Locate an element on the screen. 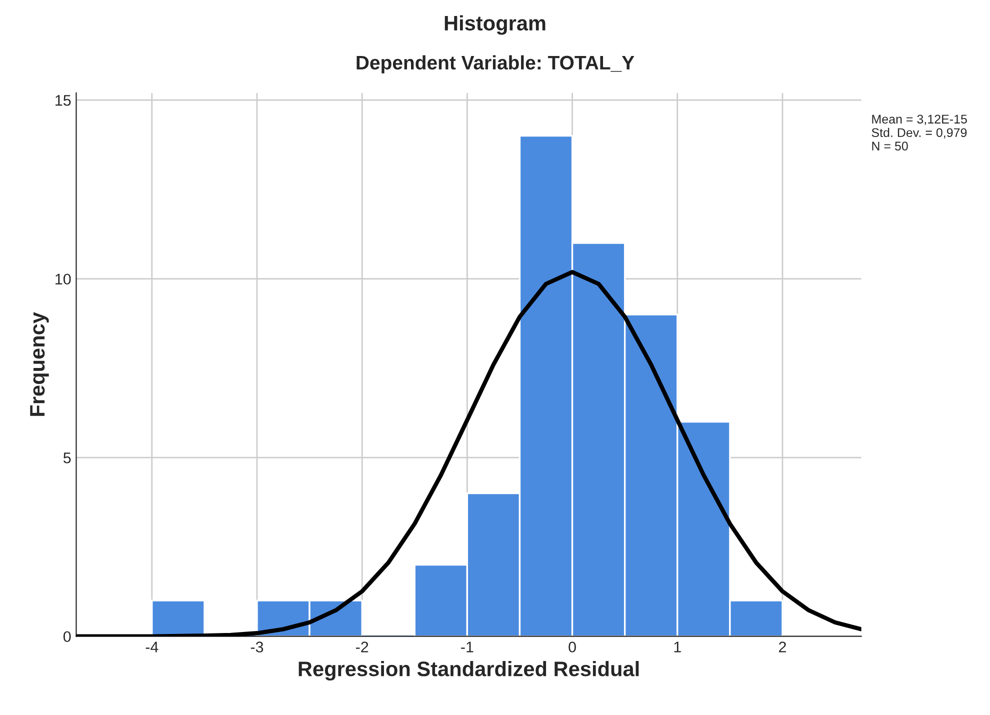  x-axis-title: Regression Standardized Residual is located at coordinates (468, 671).